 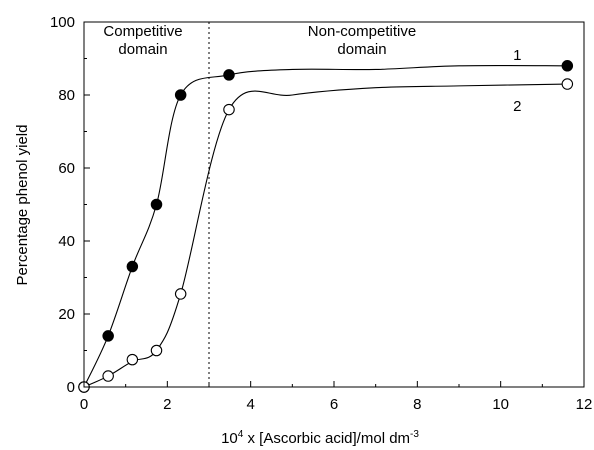 I want to click on y-tick-label: 80, so click(x=66, y=95).